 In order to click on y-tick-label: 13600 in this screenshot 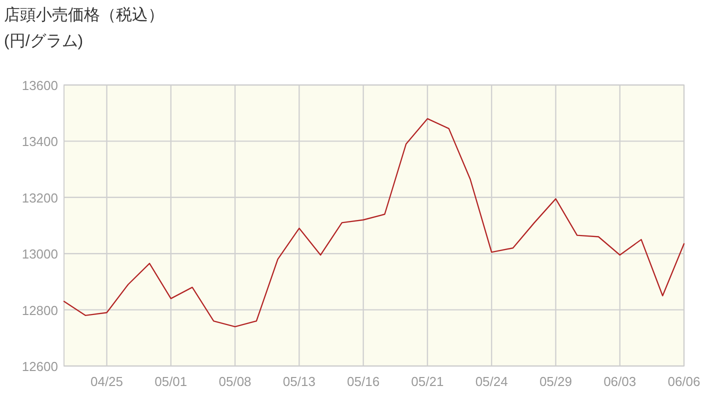, I will do `click(40, 85)`.